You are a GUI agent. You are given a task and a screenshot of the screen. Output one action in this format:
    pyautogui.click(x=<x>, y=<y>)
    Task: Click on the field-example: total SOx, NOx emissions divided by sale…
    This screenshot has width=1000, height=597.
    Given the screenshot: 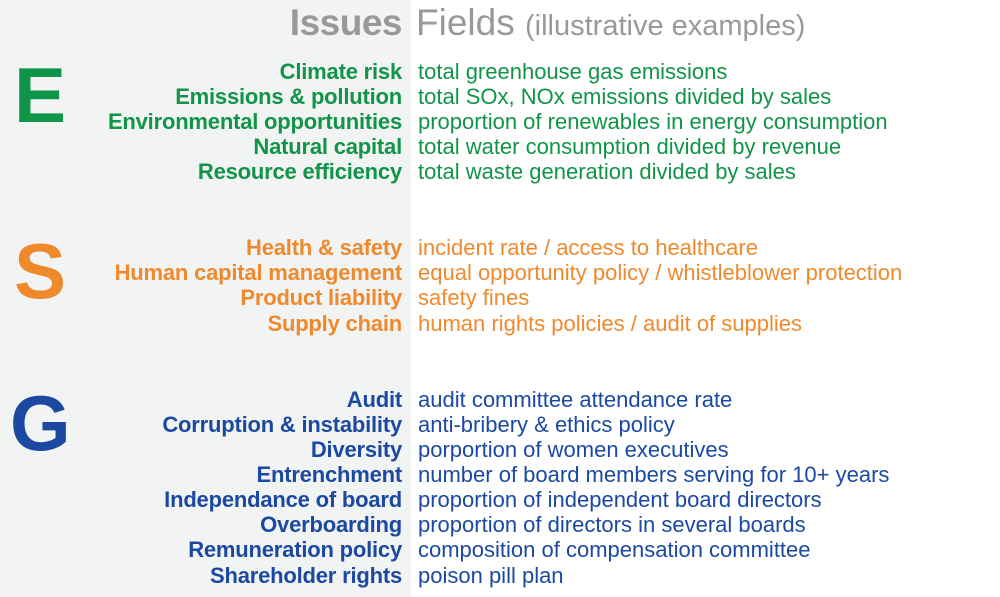 What is the action you would take?
    pyautogui.click(x=625, y=96)
    